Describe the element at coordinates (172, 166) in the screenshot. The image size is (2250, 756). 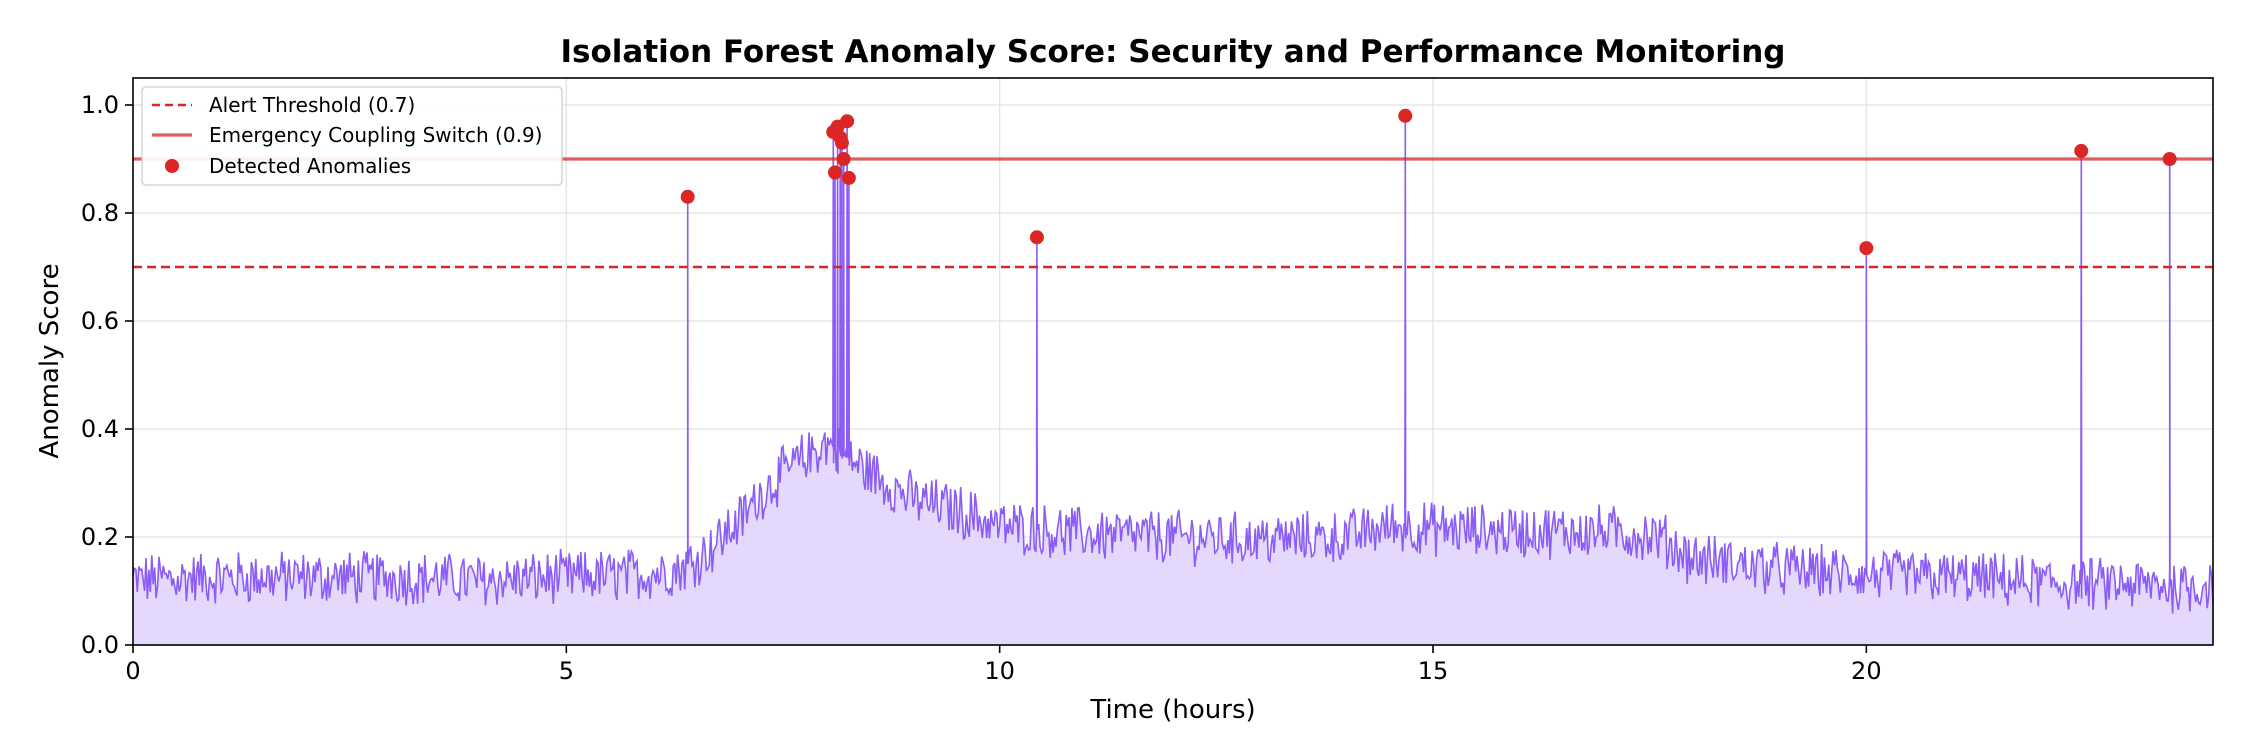
I see `legend-anomaly-swatch` at that location.